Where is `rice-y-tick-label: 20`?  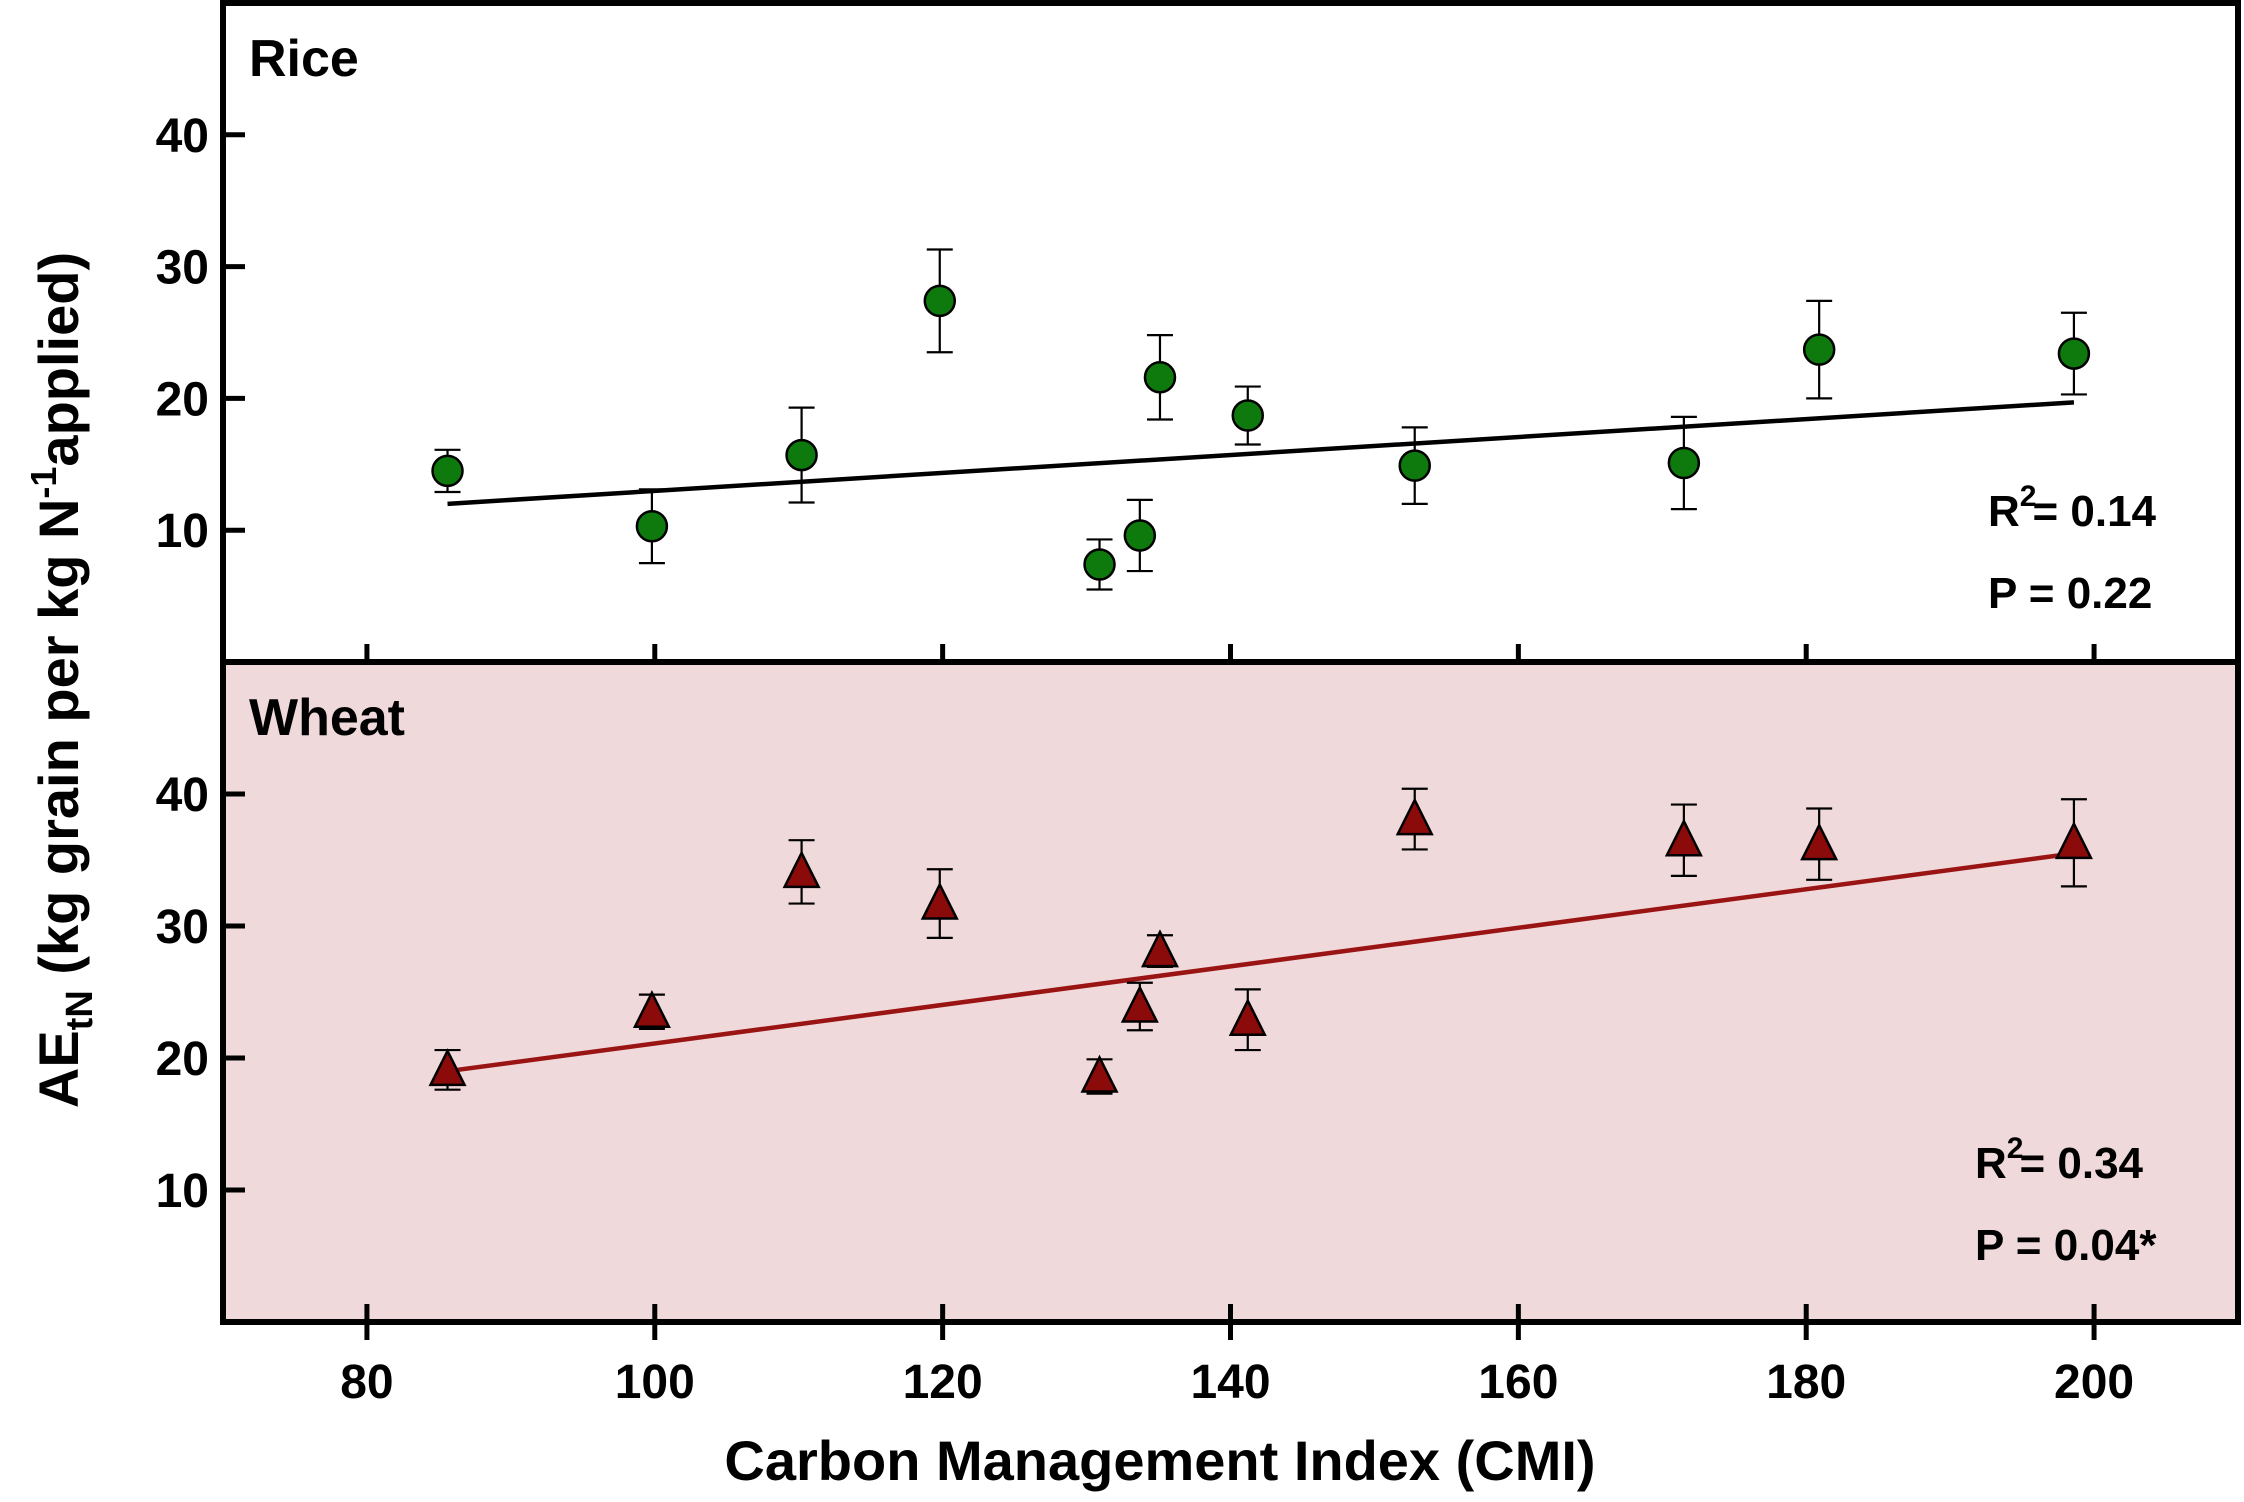
rice-y-tick-label: 20 is located at coordinates (182, 399).